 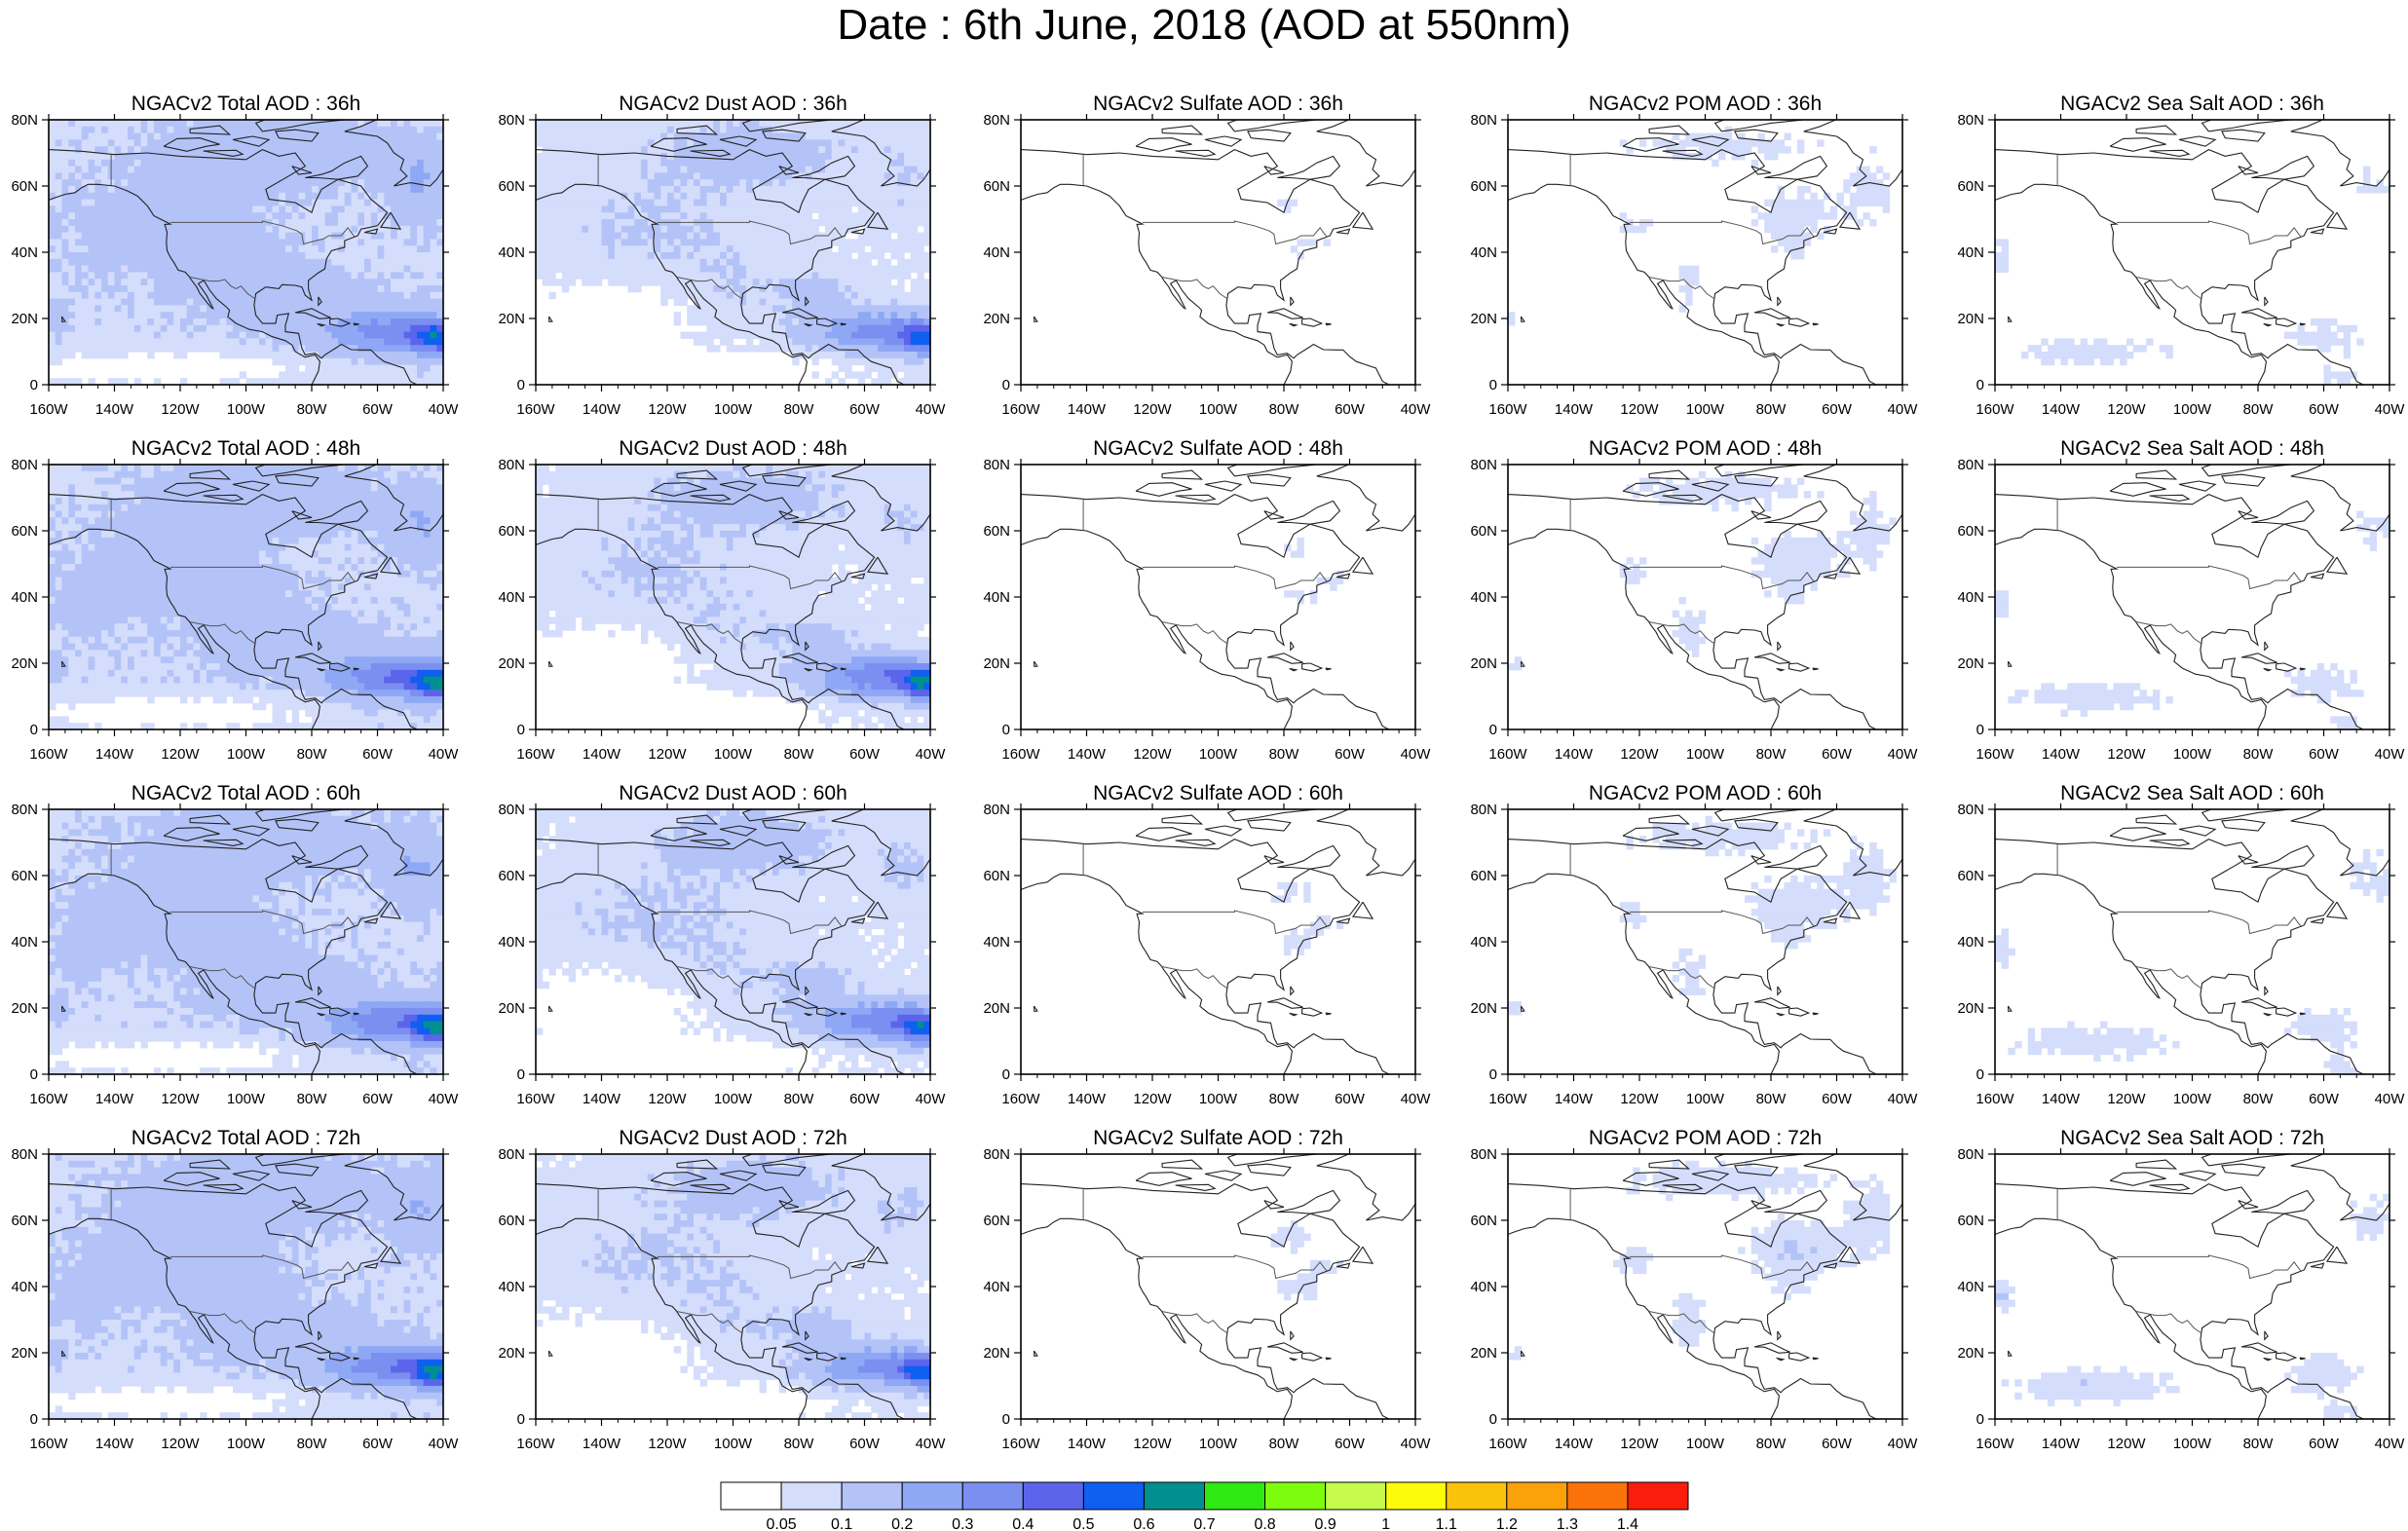 What do you see at coordinates (1325, 1523) in the screenshot?
I see `colorbar-label: 0.9` at bounding box center [1325, 1523].